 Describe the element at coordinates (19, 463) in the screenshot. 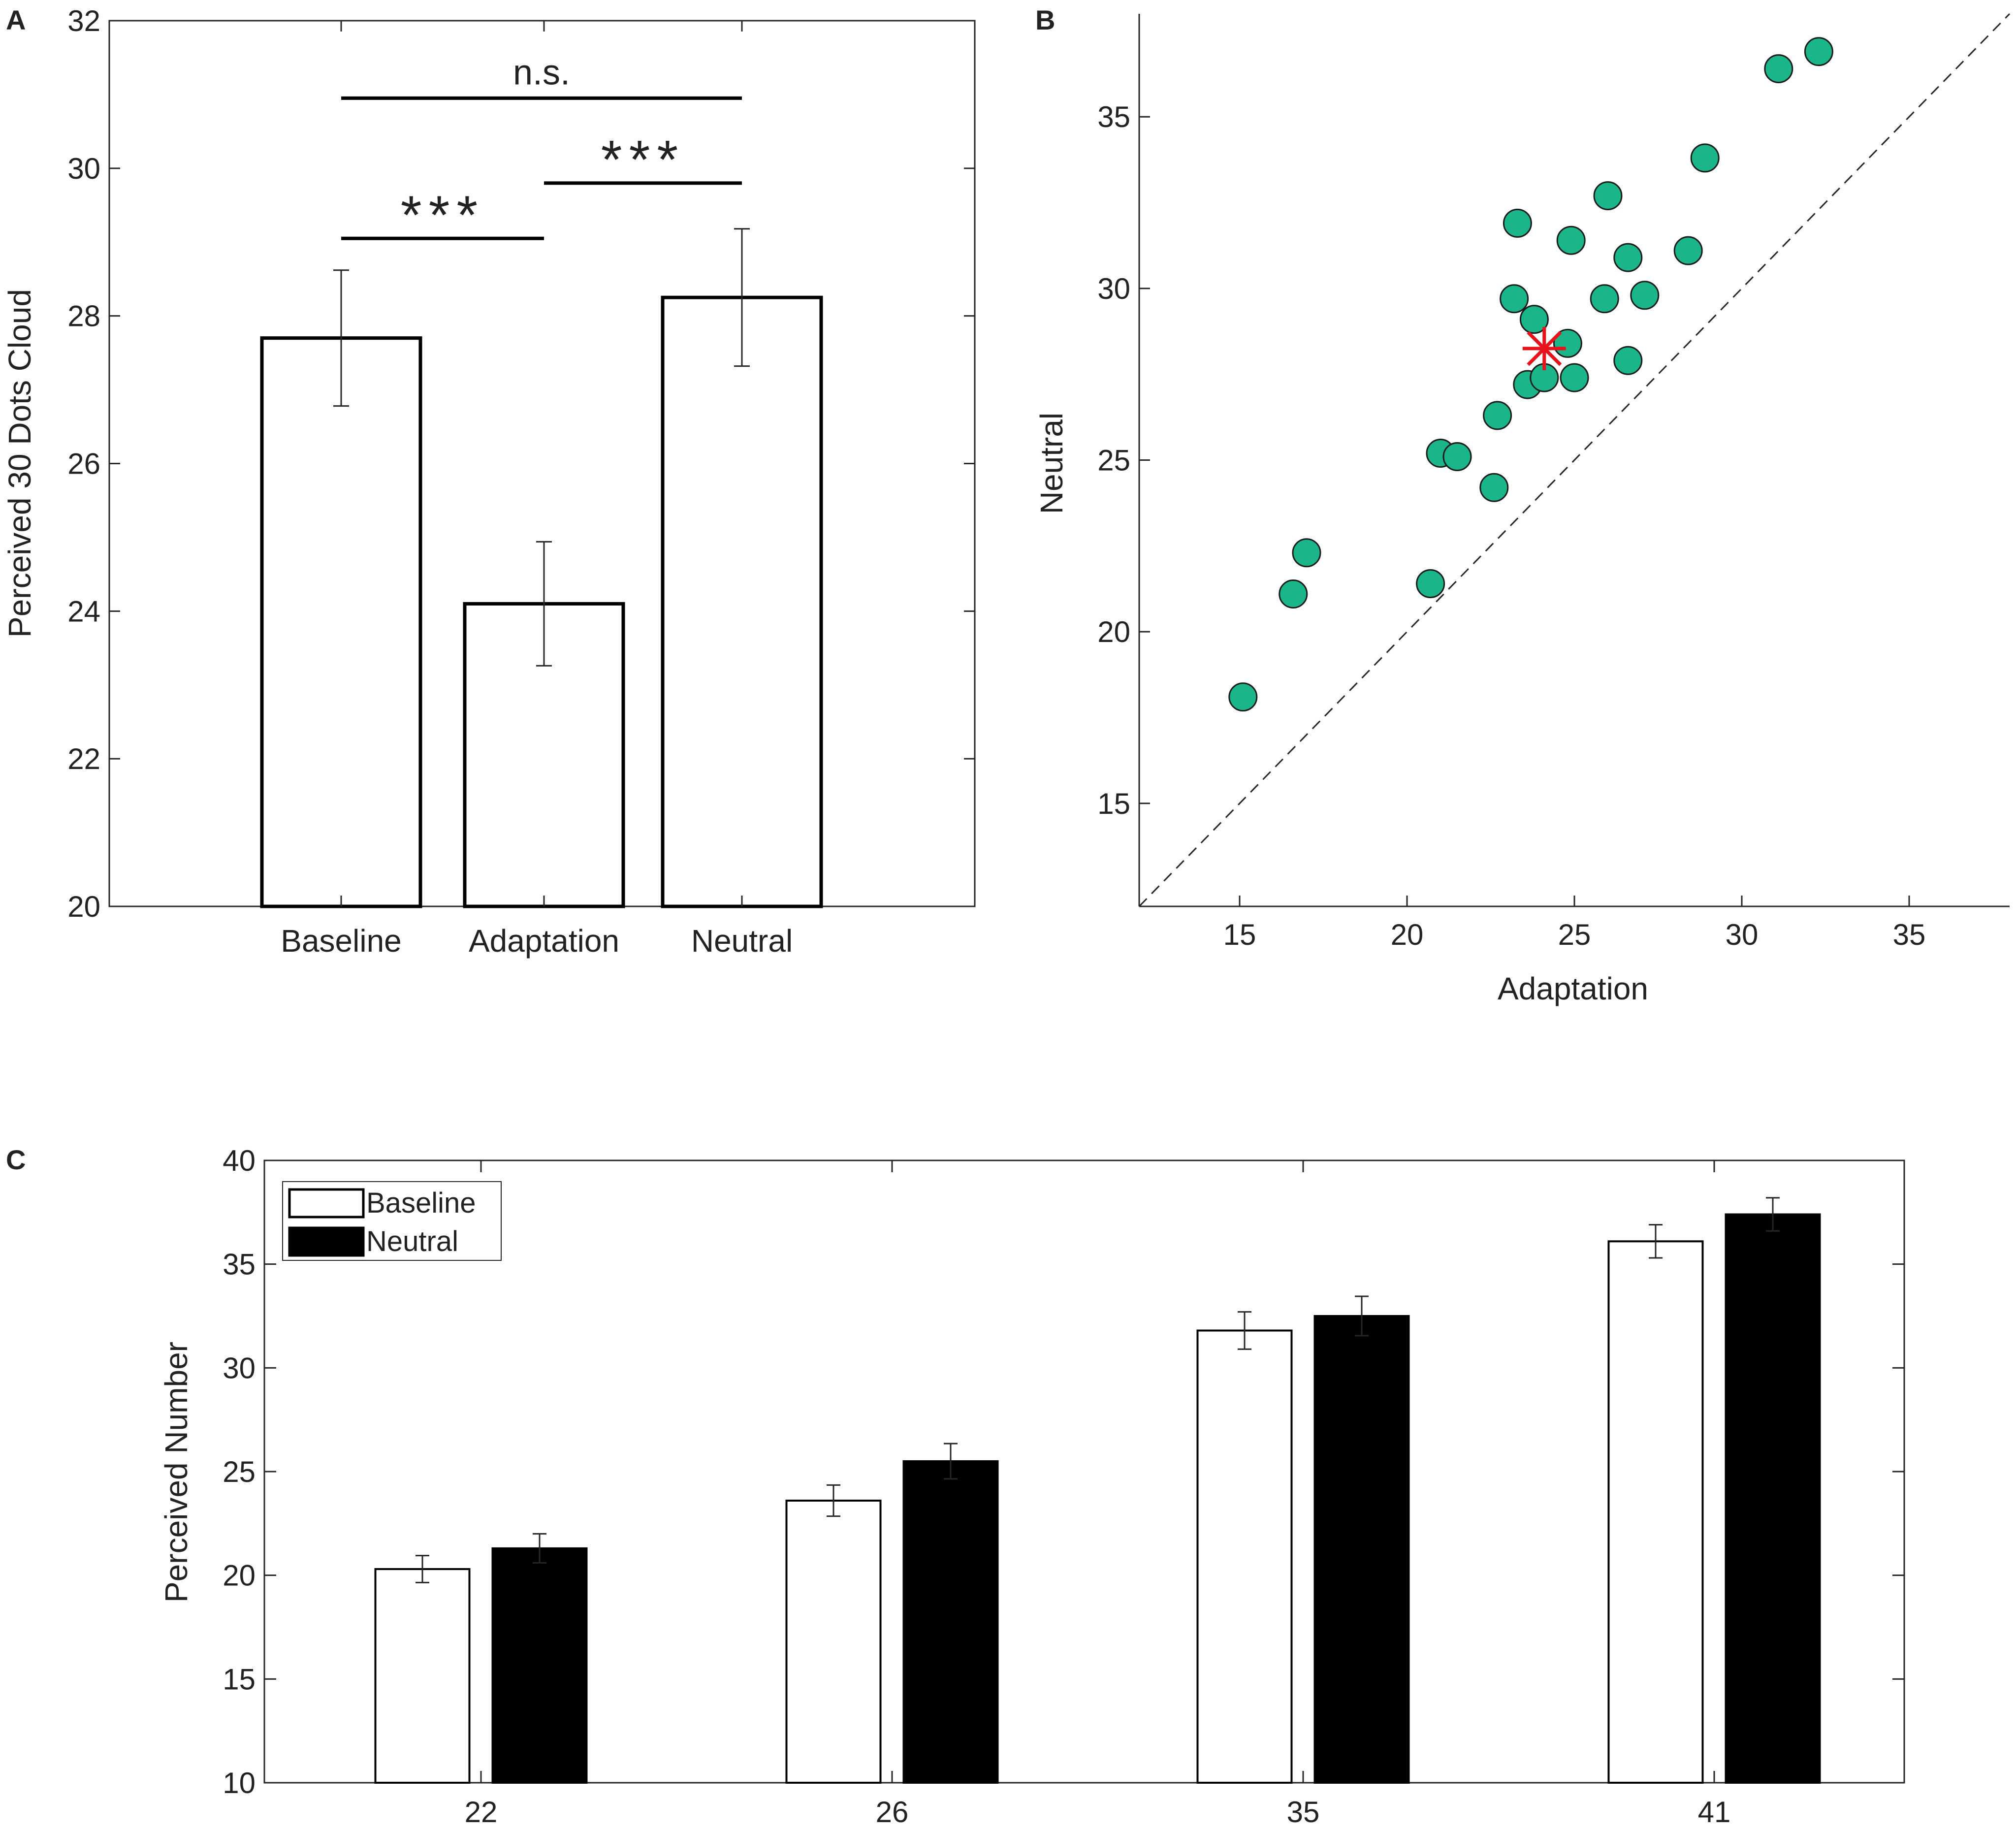

I see `panel-a-y-axis-title: Perceived 30 Dots Cloud` at that location.